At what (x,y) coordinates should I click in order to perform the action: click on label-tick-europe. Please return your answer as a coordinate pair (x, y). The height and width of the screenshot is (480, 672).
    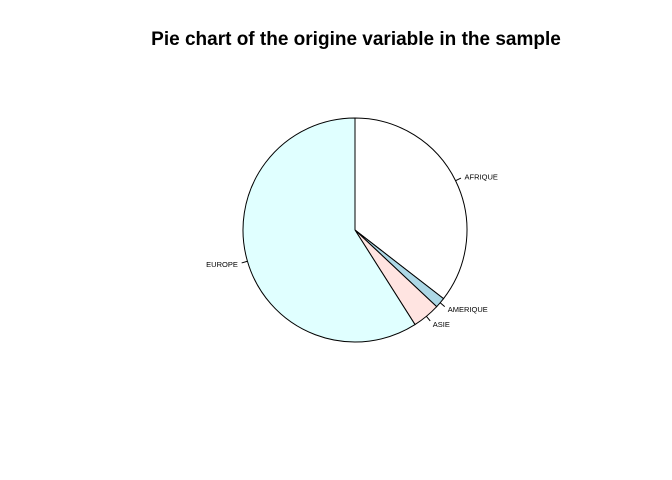
    Looking at the image, I should click on (244, 262).